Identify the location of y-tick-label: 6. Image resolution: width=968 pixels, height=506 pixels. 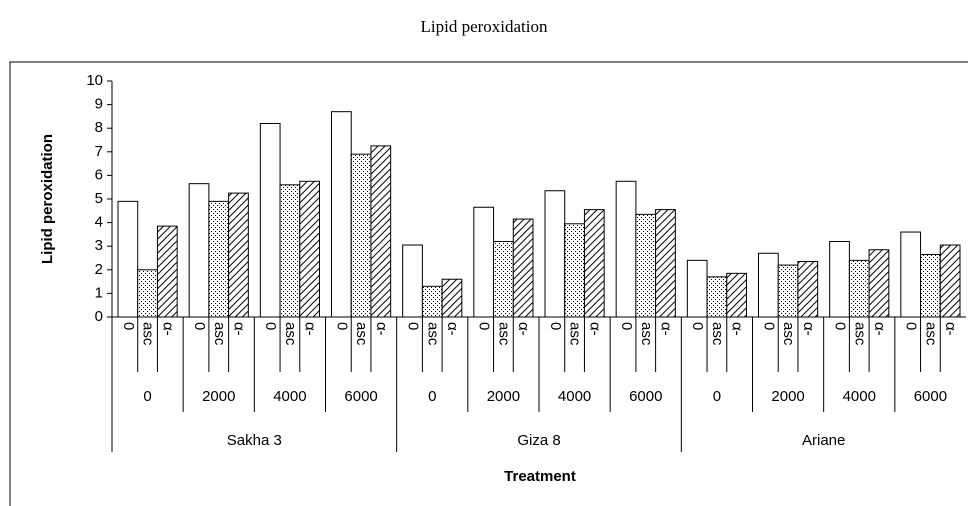
(99, 174).